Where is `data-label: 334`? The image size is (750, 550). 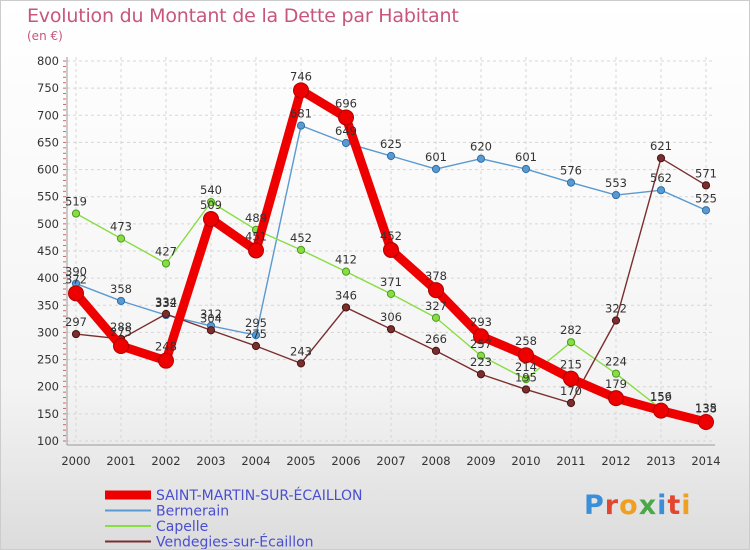
data-label: 334 is located at coordinates (166, 302).